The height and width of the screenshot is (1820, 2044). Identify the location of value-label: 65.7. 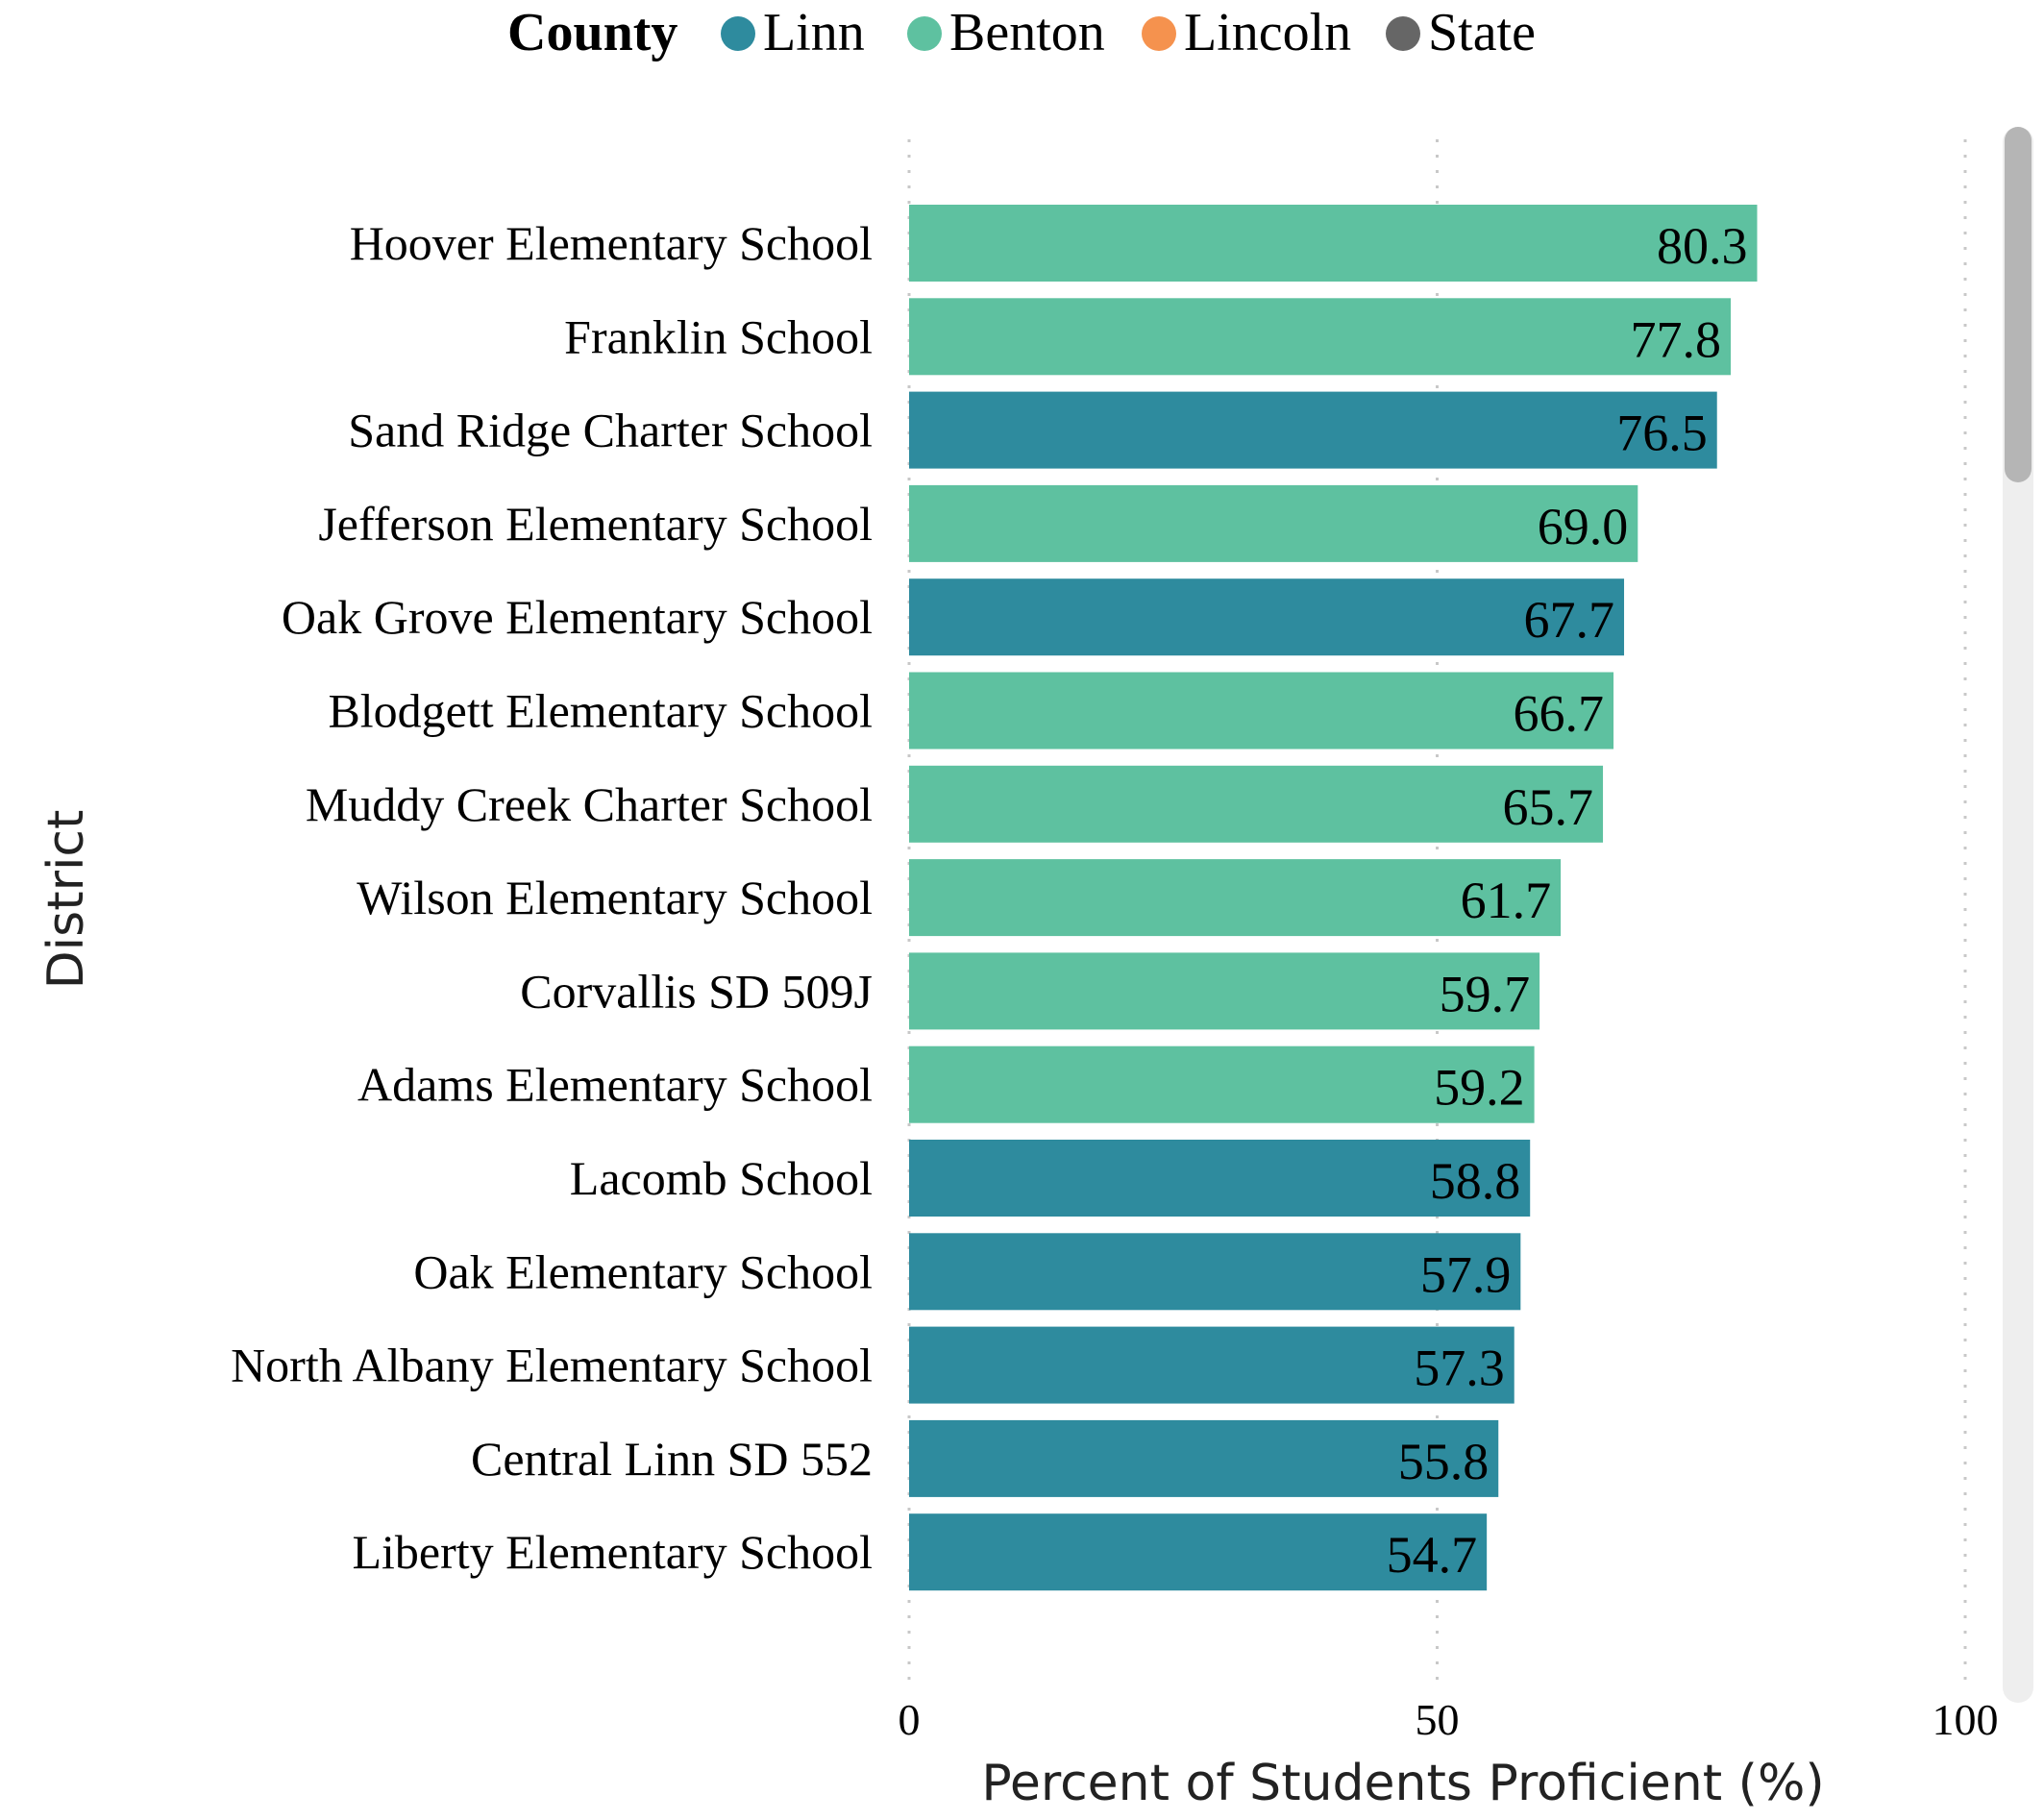
(1548, 807).